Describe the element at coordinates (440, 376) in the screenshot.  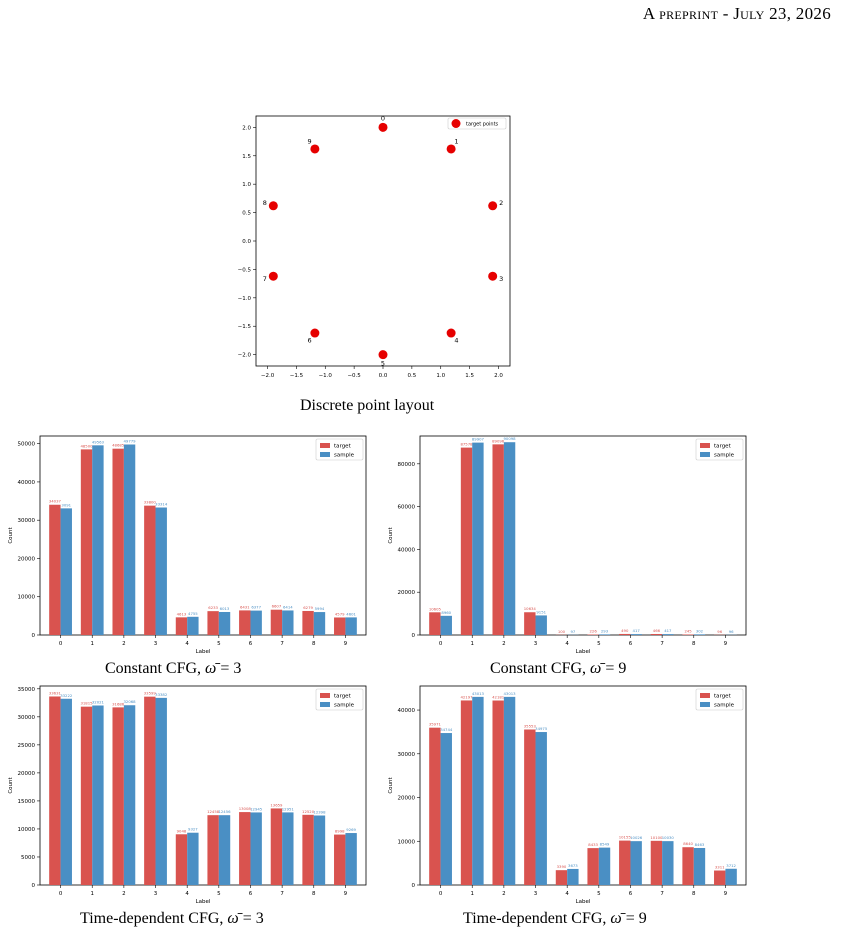
I see `x-tick-label: 1.0` at that location.